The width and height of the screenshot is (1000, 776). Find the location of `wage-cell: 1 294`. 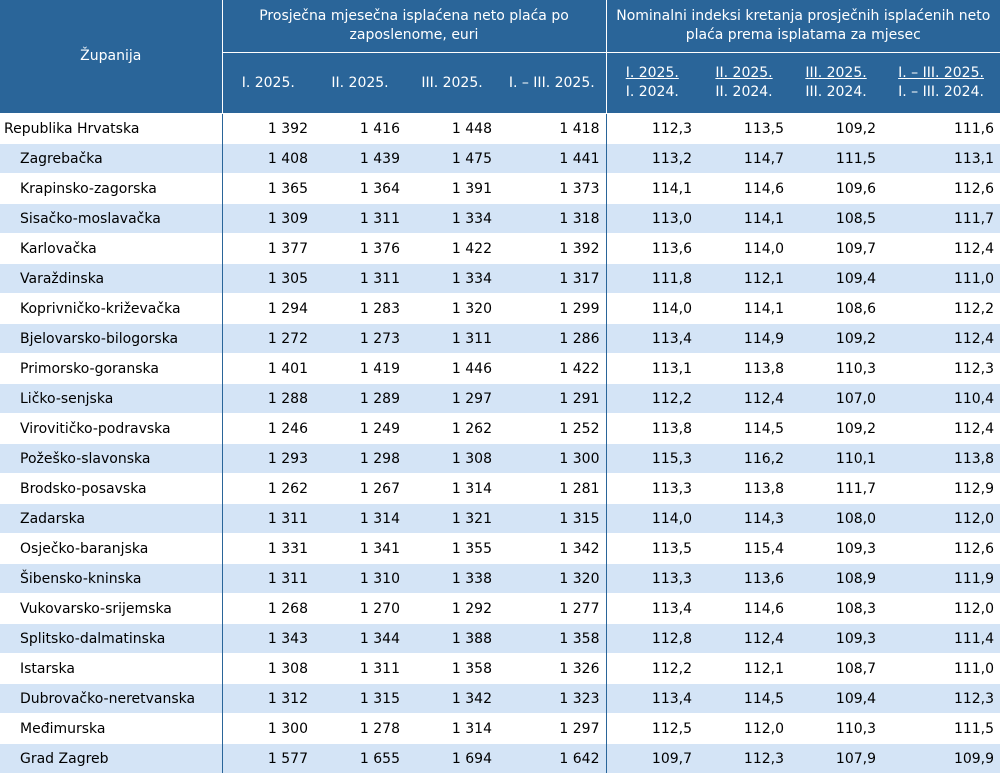

wage-cell: 1 294 is located at coordinates (268, 308).